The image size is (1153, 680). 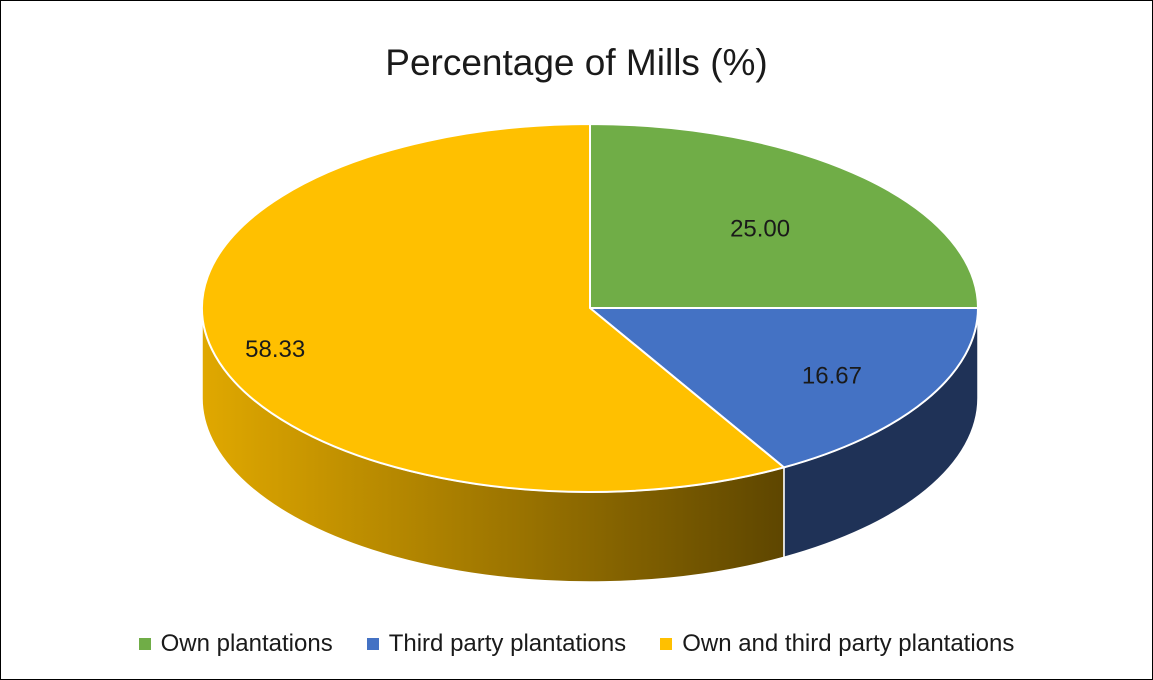 I want to click on legend-label: Own and third party plantations, so click(x=848, y=643).